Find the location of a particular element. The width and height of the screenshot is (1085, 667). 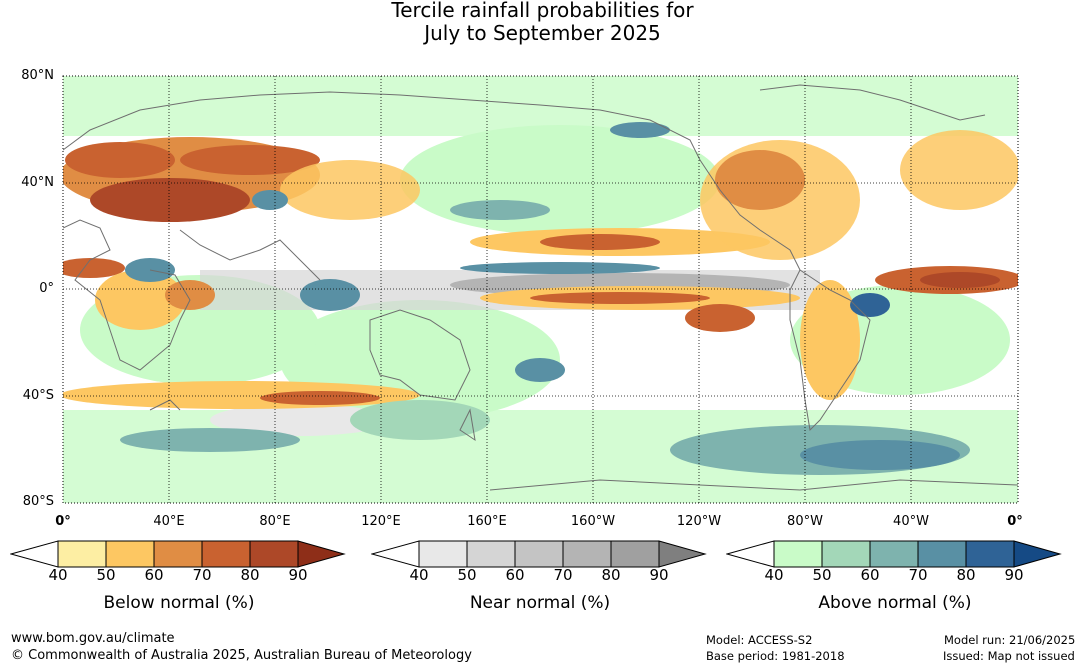

lat-label-40s: 40°S is located at coordinates (38, 395).